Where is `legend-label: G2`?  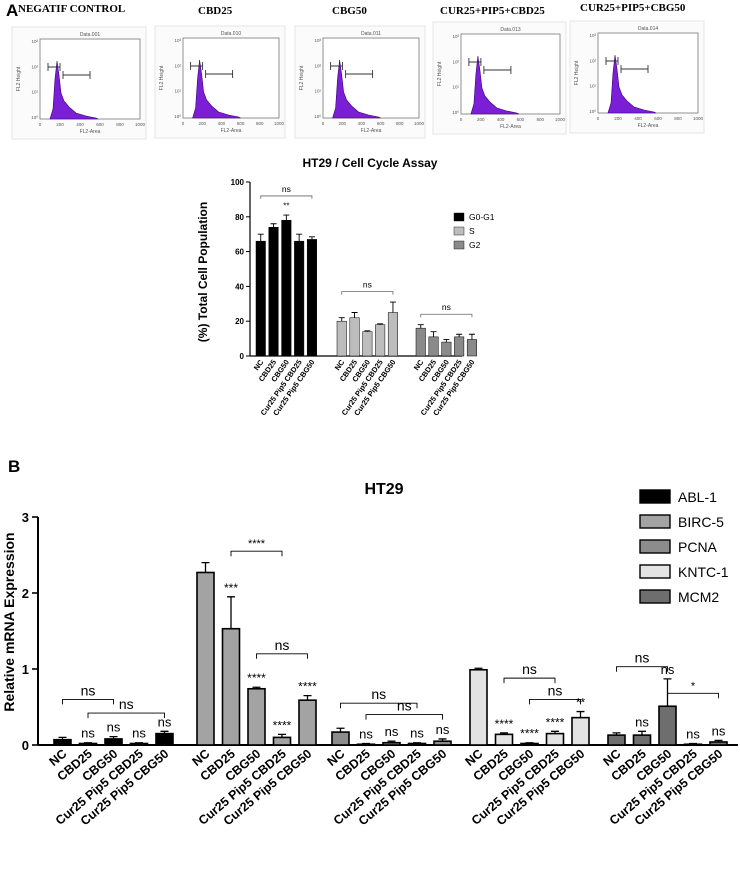
legend-label: G2 is located at coordinates (475, 245).